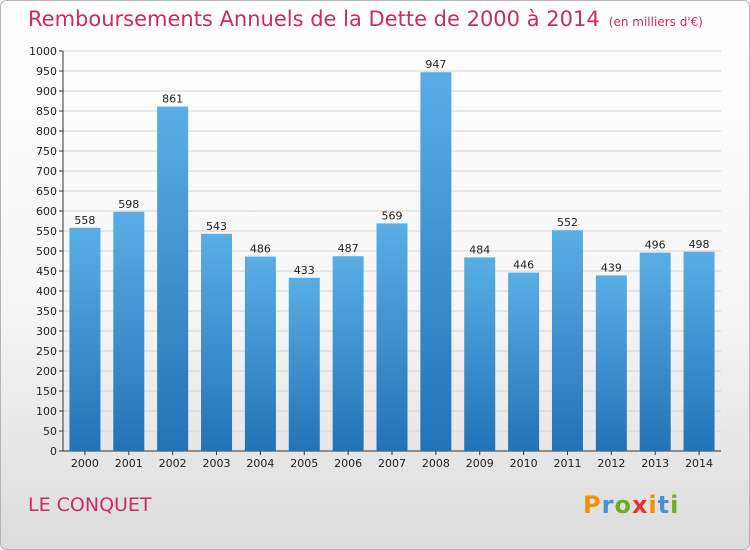 This screenshot has height=550, width=750. Describe the element at coordinates (46, 71) in the screenshot. I see `y-tick-label: 950` at that location.